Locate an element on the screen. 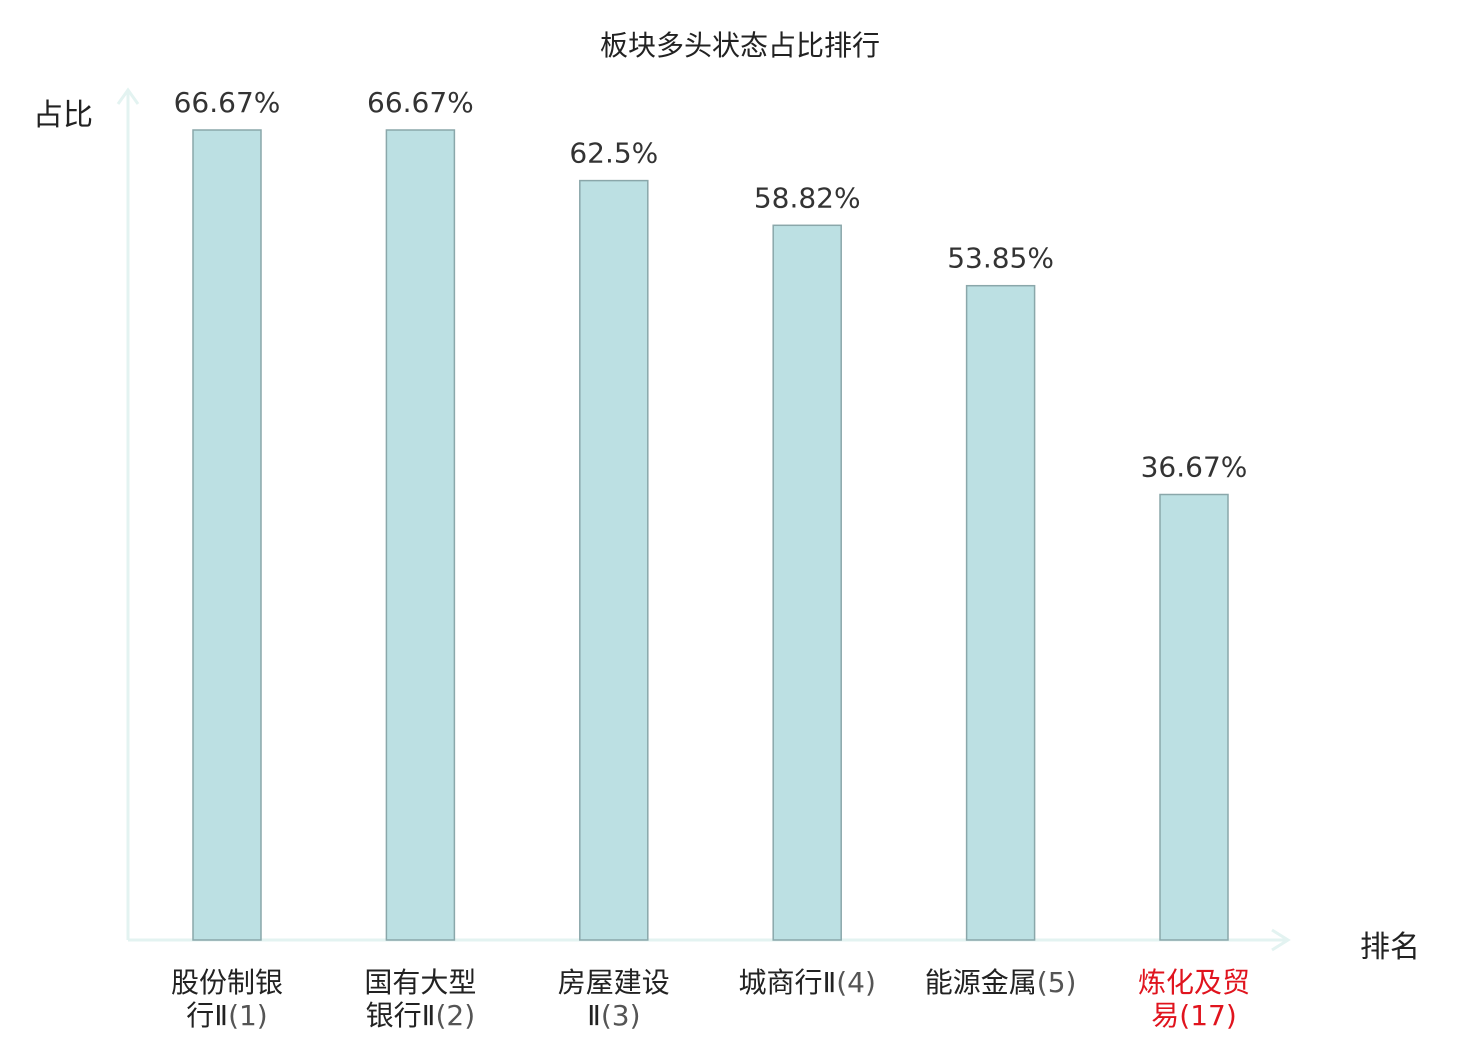 Image resolution: width=1480 pixels, height=1040 pixels. x-tick-label-line1: 国有大型 is located at coordinates (420, 982).